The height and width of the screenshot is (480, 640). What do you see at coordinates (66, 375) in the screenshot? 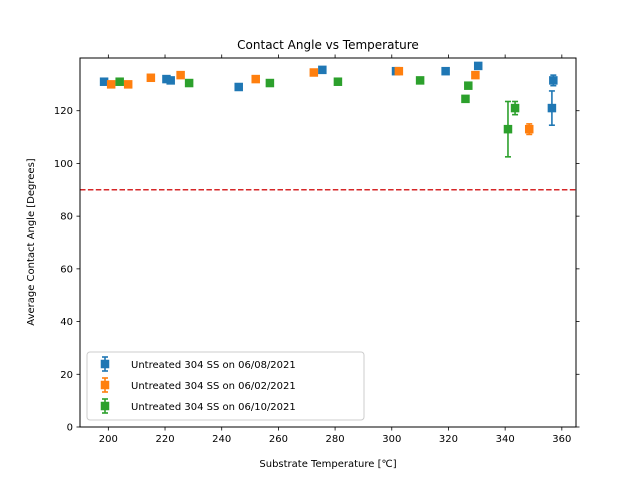
I see `y-tick-label: 20` at bounding box center [66, 375].